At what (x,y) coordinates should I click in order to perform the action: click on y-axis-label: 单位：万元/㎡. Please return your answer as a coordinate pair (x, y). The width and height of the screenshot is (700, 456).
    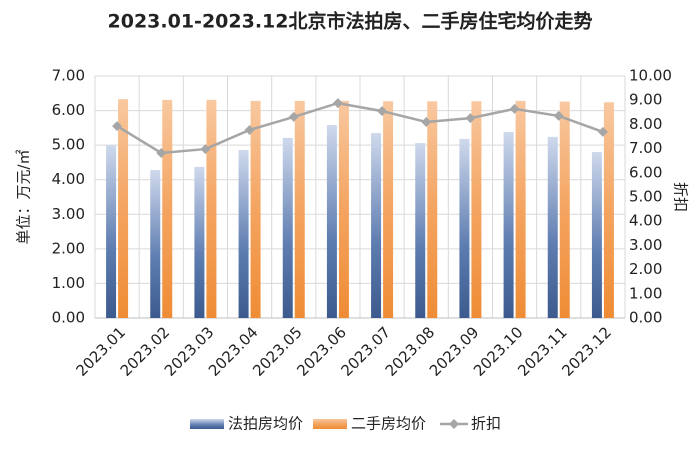
    Looking at the image, I should click on (24, 196).